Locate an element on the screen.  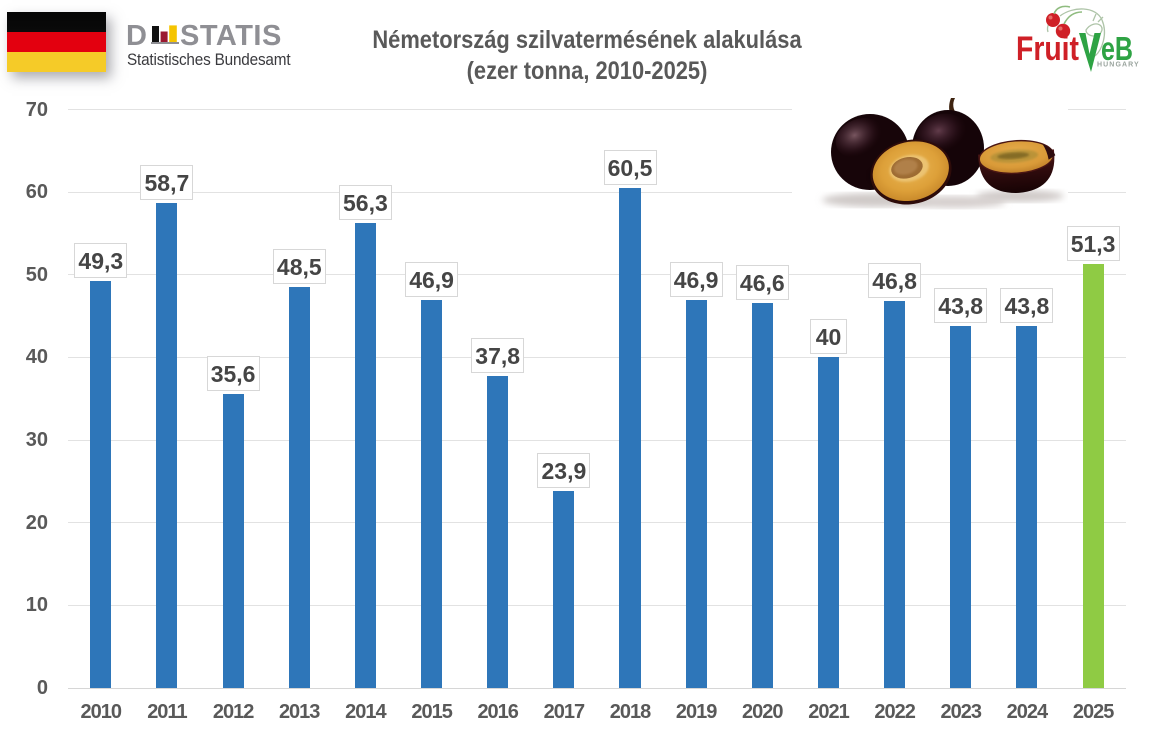
svg-text: eB is located at coordinates (1117, 48).